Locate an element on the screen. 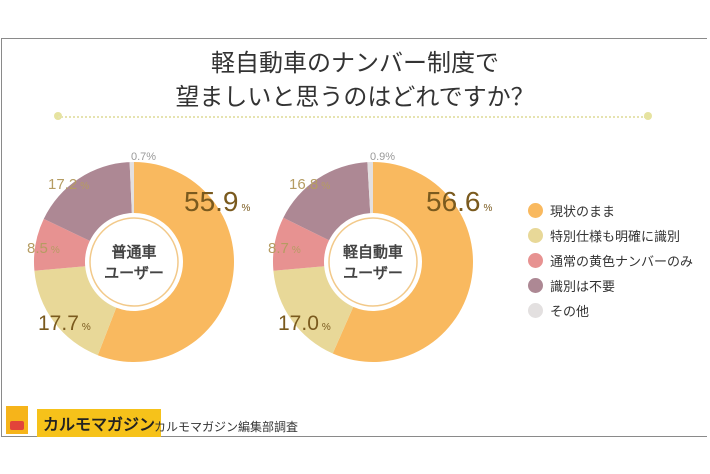  legend-item: 特別仕様も明確に識別 is located at coordinates (610, 235).